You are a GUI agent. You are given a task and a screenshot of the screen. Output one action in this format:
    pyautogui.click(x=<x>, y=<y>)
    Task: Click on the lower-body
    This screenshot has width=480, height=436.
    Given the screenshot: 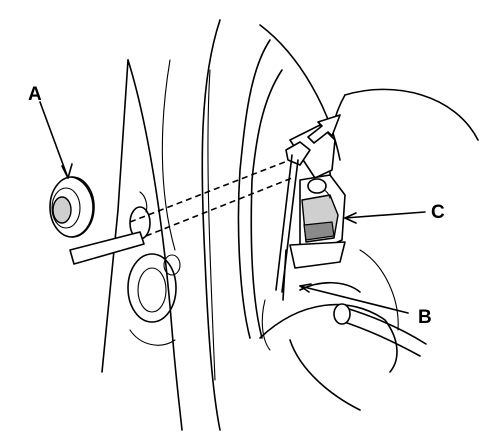 What is the action you would take?
    pyautogui.click(x=328, y=346)
    